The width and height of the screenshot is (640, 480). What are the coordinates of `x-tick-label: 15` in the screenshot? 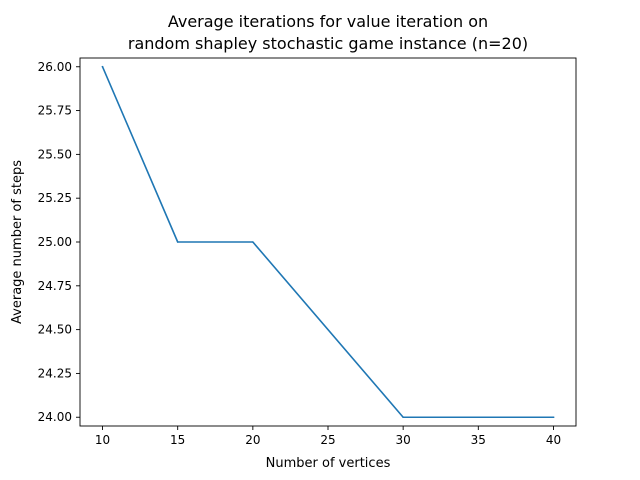 It's located at (177, 440).